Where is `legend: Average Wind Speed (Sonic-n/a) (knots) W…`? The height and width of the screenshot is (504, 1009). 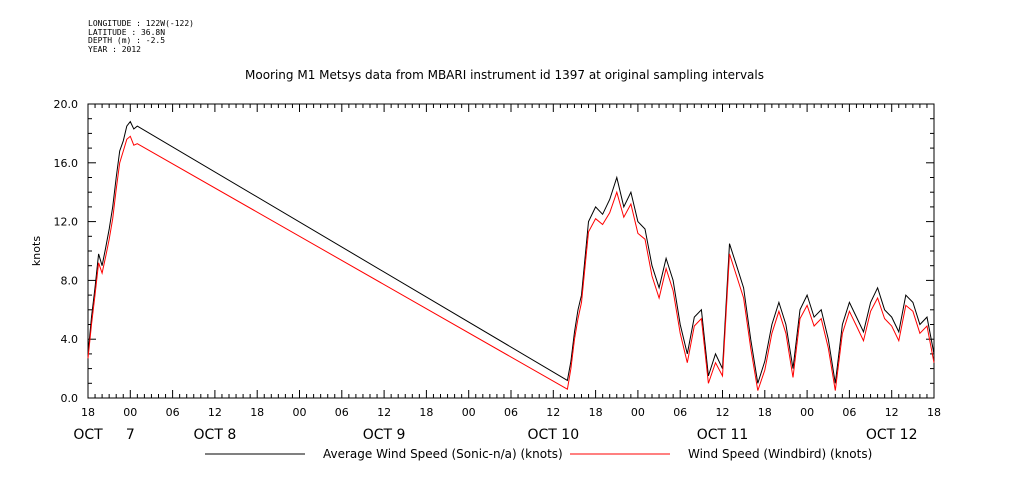 legend: Average Wind Speed (Sonic-n/a) (knots) W… is located at coordinates (538, 454).